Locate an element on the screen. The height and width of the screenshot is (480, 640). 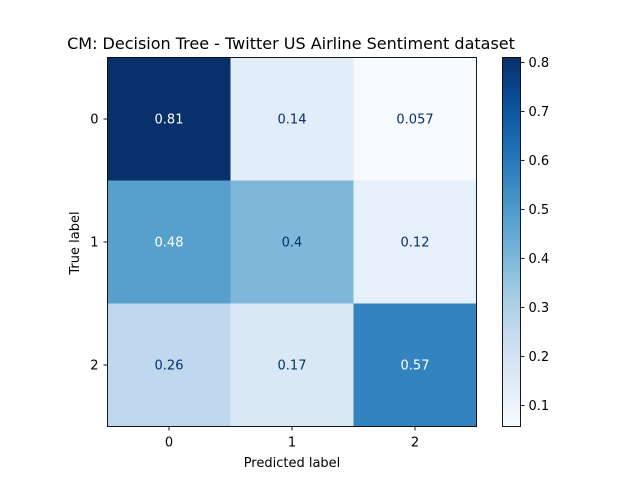
colorbar-tick-label: 0.8 is located at coordinates (539, 63).